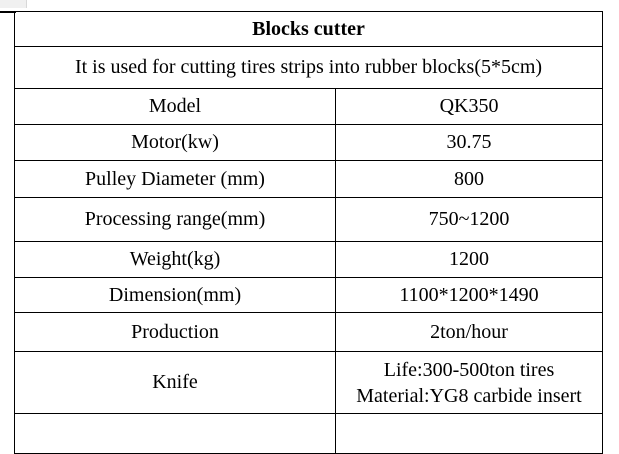  I want to click on spec-label-weight: Weight(kg), so click(175, 259).